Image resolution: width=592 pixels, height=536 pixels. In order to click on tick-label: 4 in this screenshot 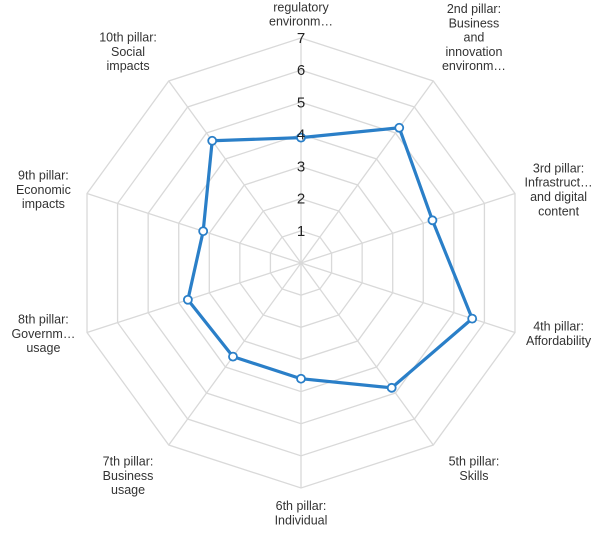, I will do `click(301, 134)`.